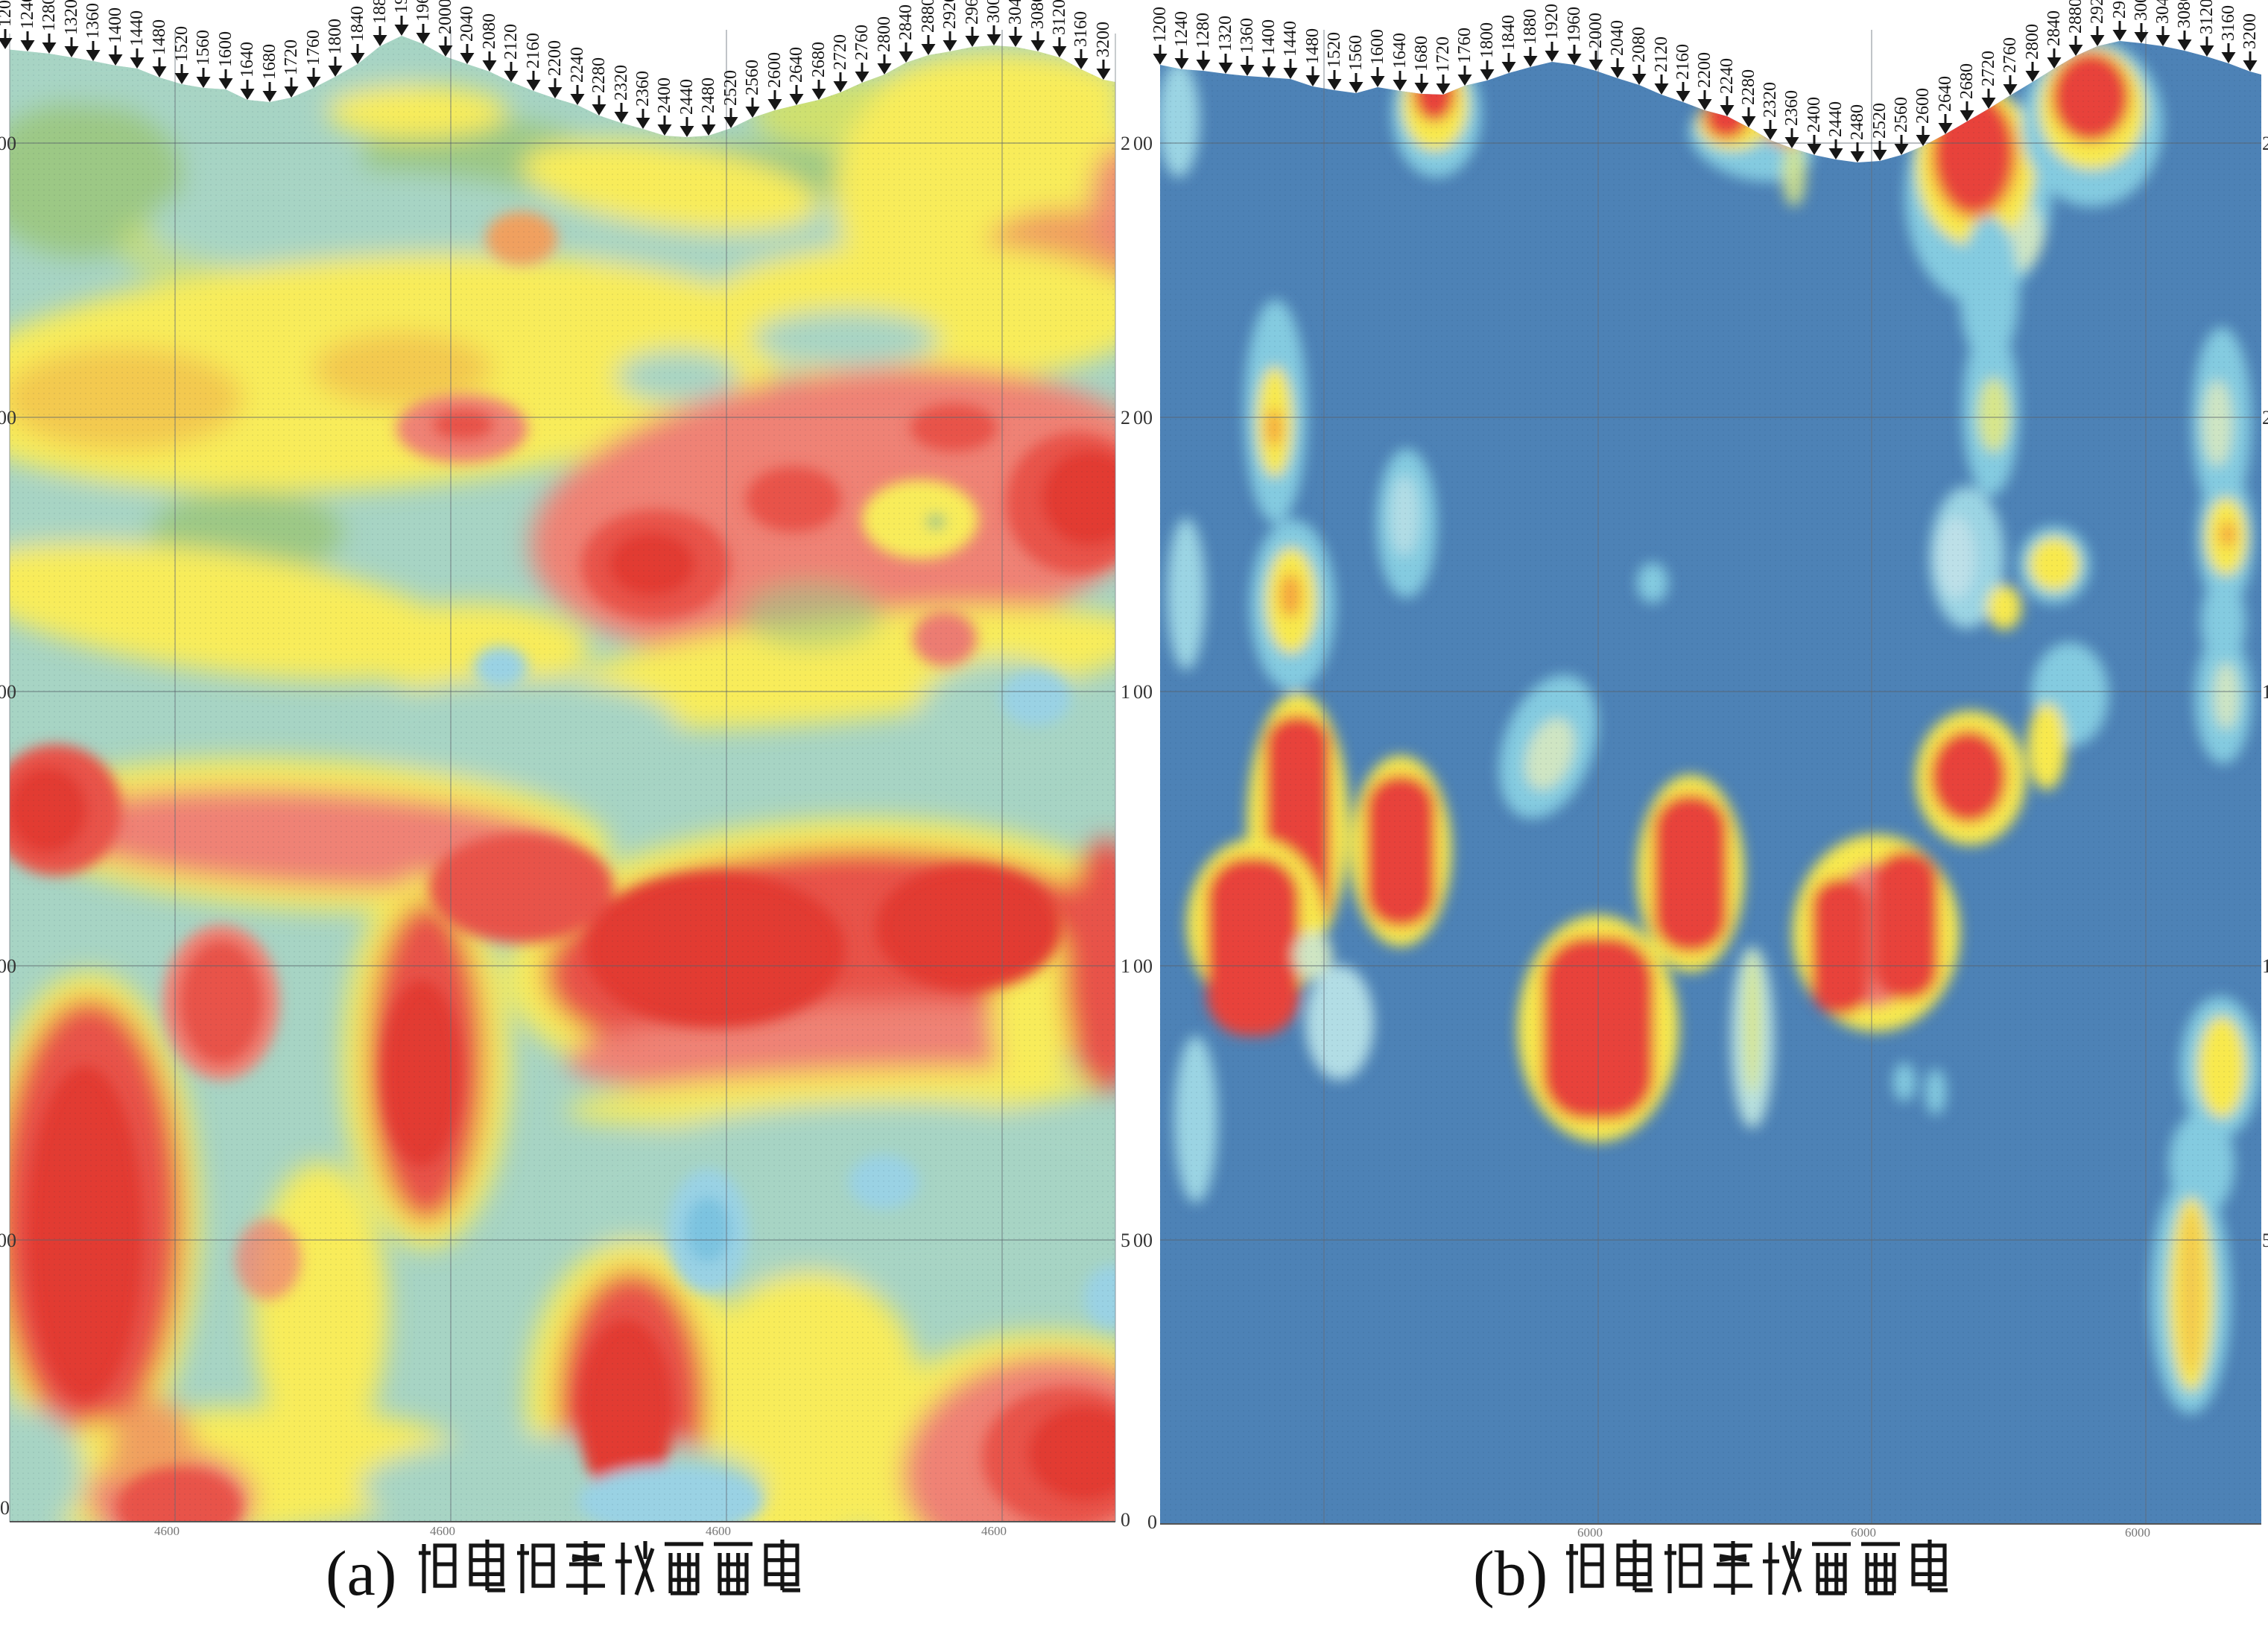  What do you see at coordinates (1421, 54) in the screenshot?
I see `svg-text: 1680` at bounding box center [1421, 54].